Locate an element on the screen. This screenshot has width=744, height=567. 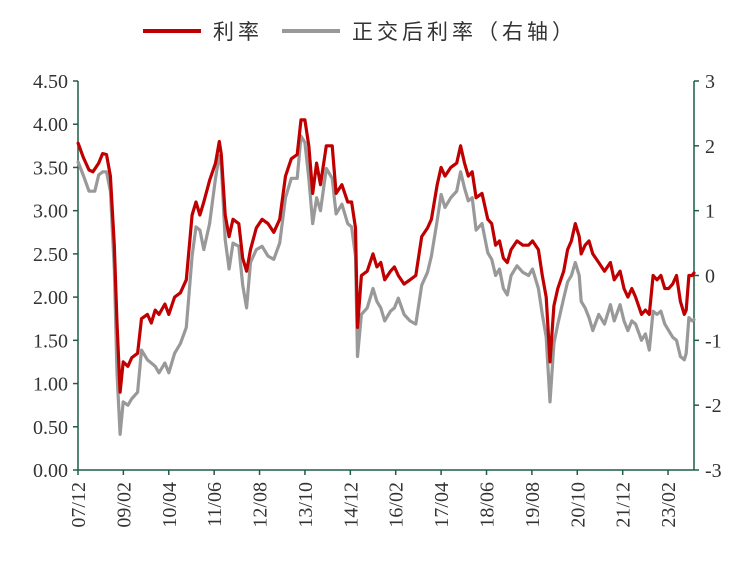
left-axis-tick-label: 3.00 is located at coordinates (50, 212).